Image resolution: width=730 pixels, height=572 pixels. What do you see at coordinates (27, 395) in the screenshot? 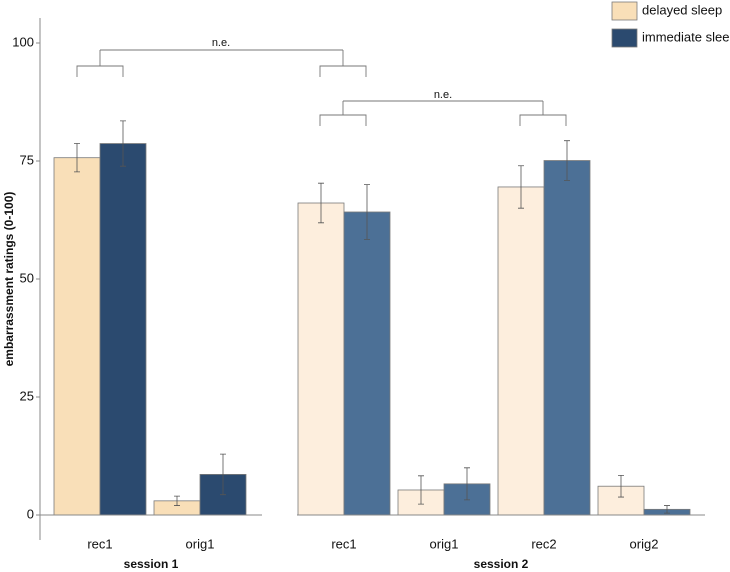
I see `y-tick-label: 25` at bounding box center [27, 395].